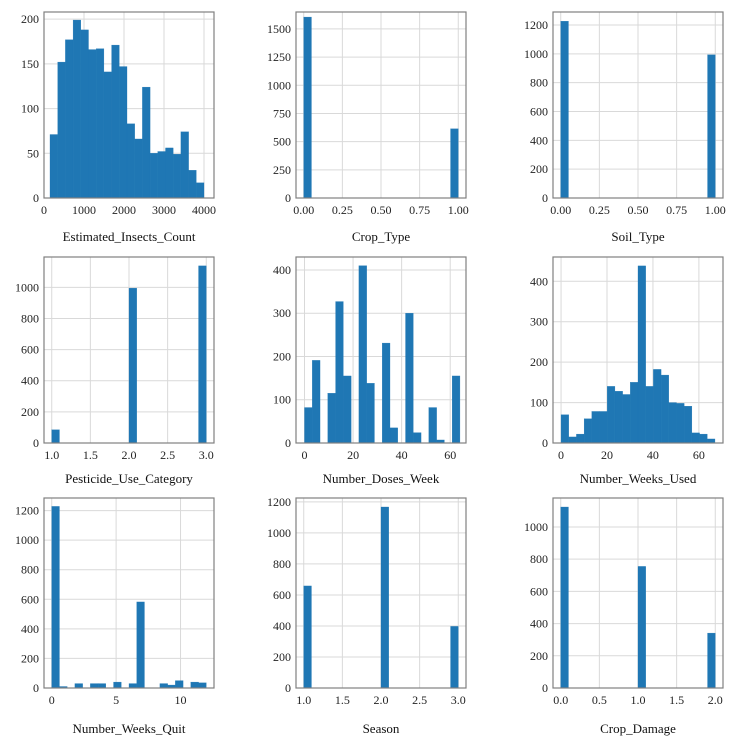 The height and width of the screenshot is (748, 746). Describe the element at coordinates (599, 210) in the screenshot. I see `x-tick-label: 0.25` at that location.